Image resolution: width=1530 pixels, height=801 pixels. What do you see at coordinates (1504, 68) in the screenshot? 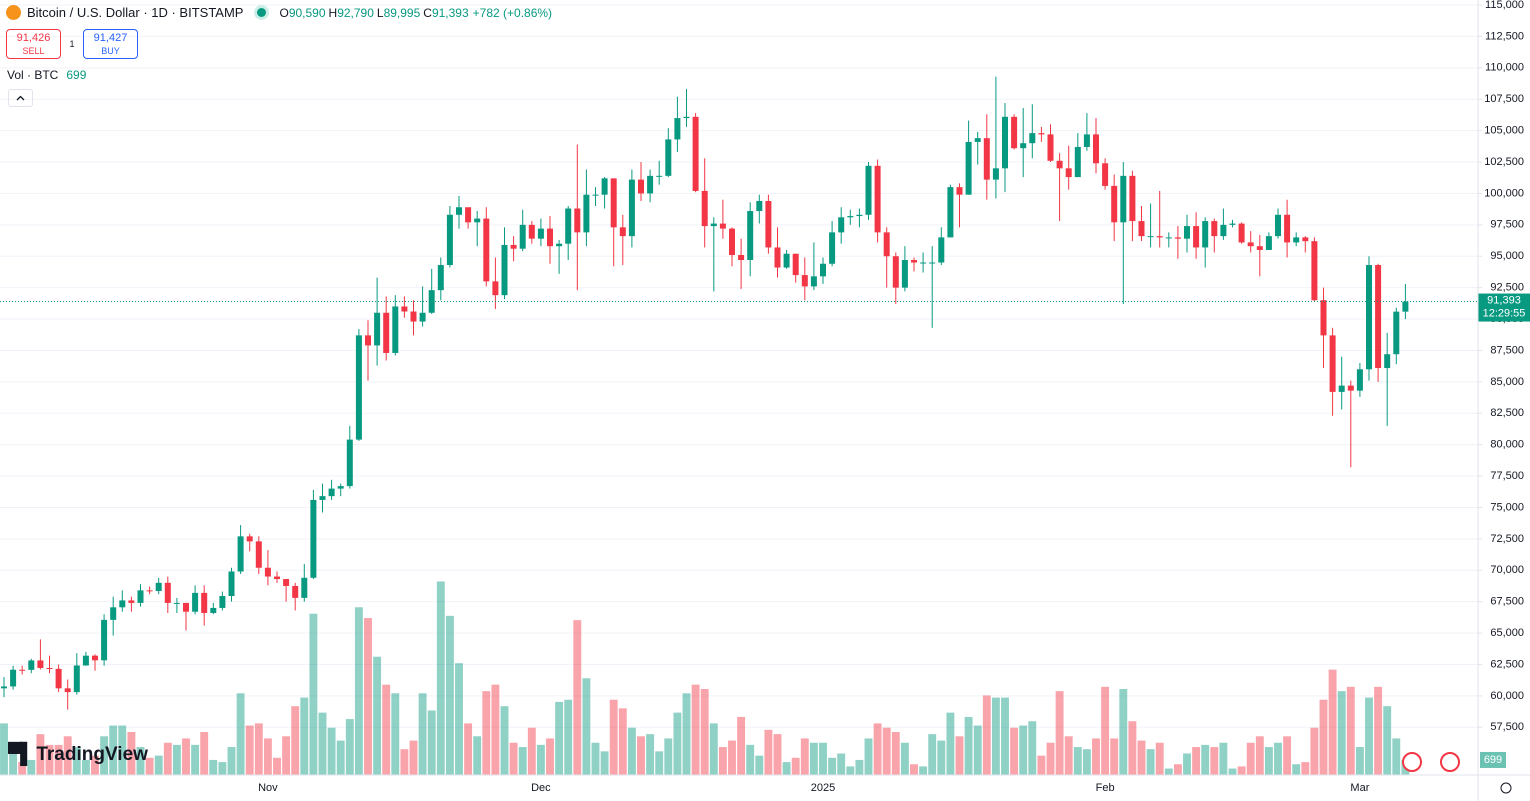
I see `y-tick-label: 110,000` at bounding box center [1504, 68].